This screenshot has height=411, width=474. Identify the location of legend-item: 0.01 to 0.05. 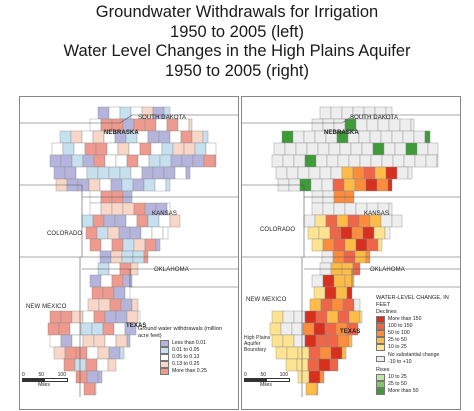
(197, 350).